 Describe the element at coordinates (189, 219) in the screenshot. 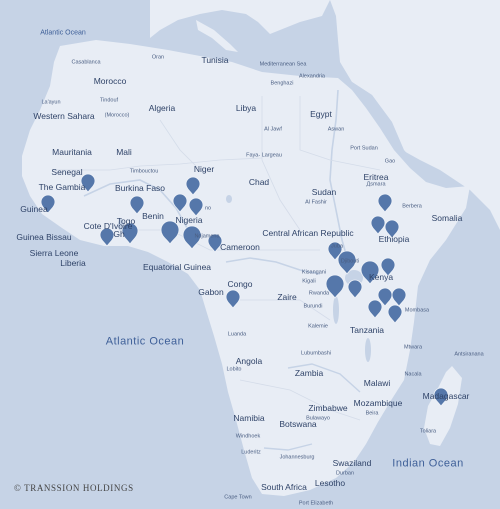

I see `label-nigeria: Nigeria` at that location.